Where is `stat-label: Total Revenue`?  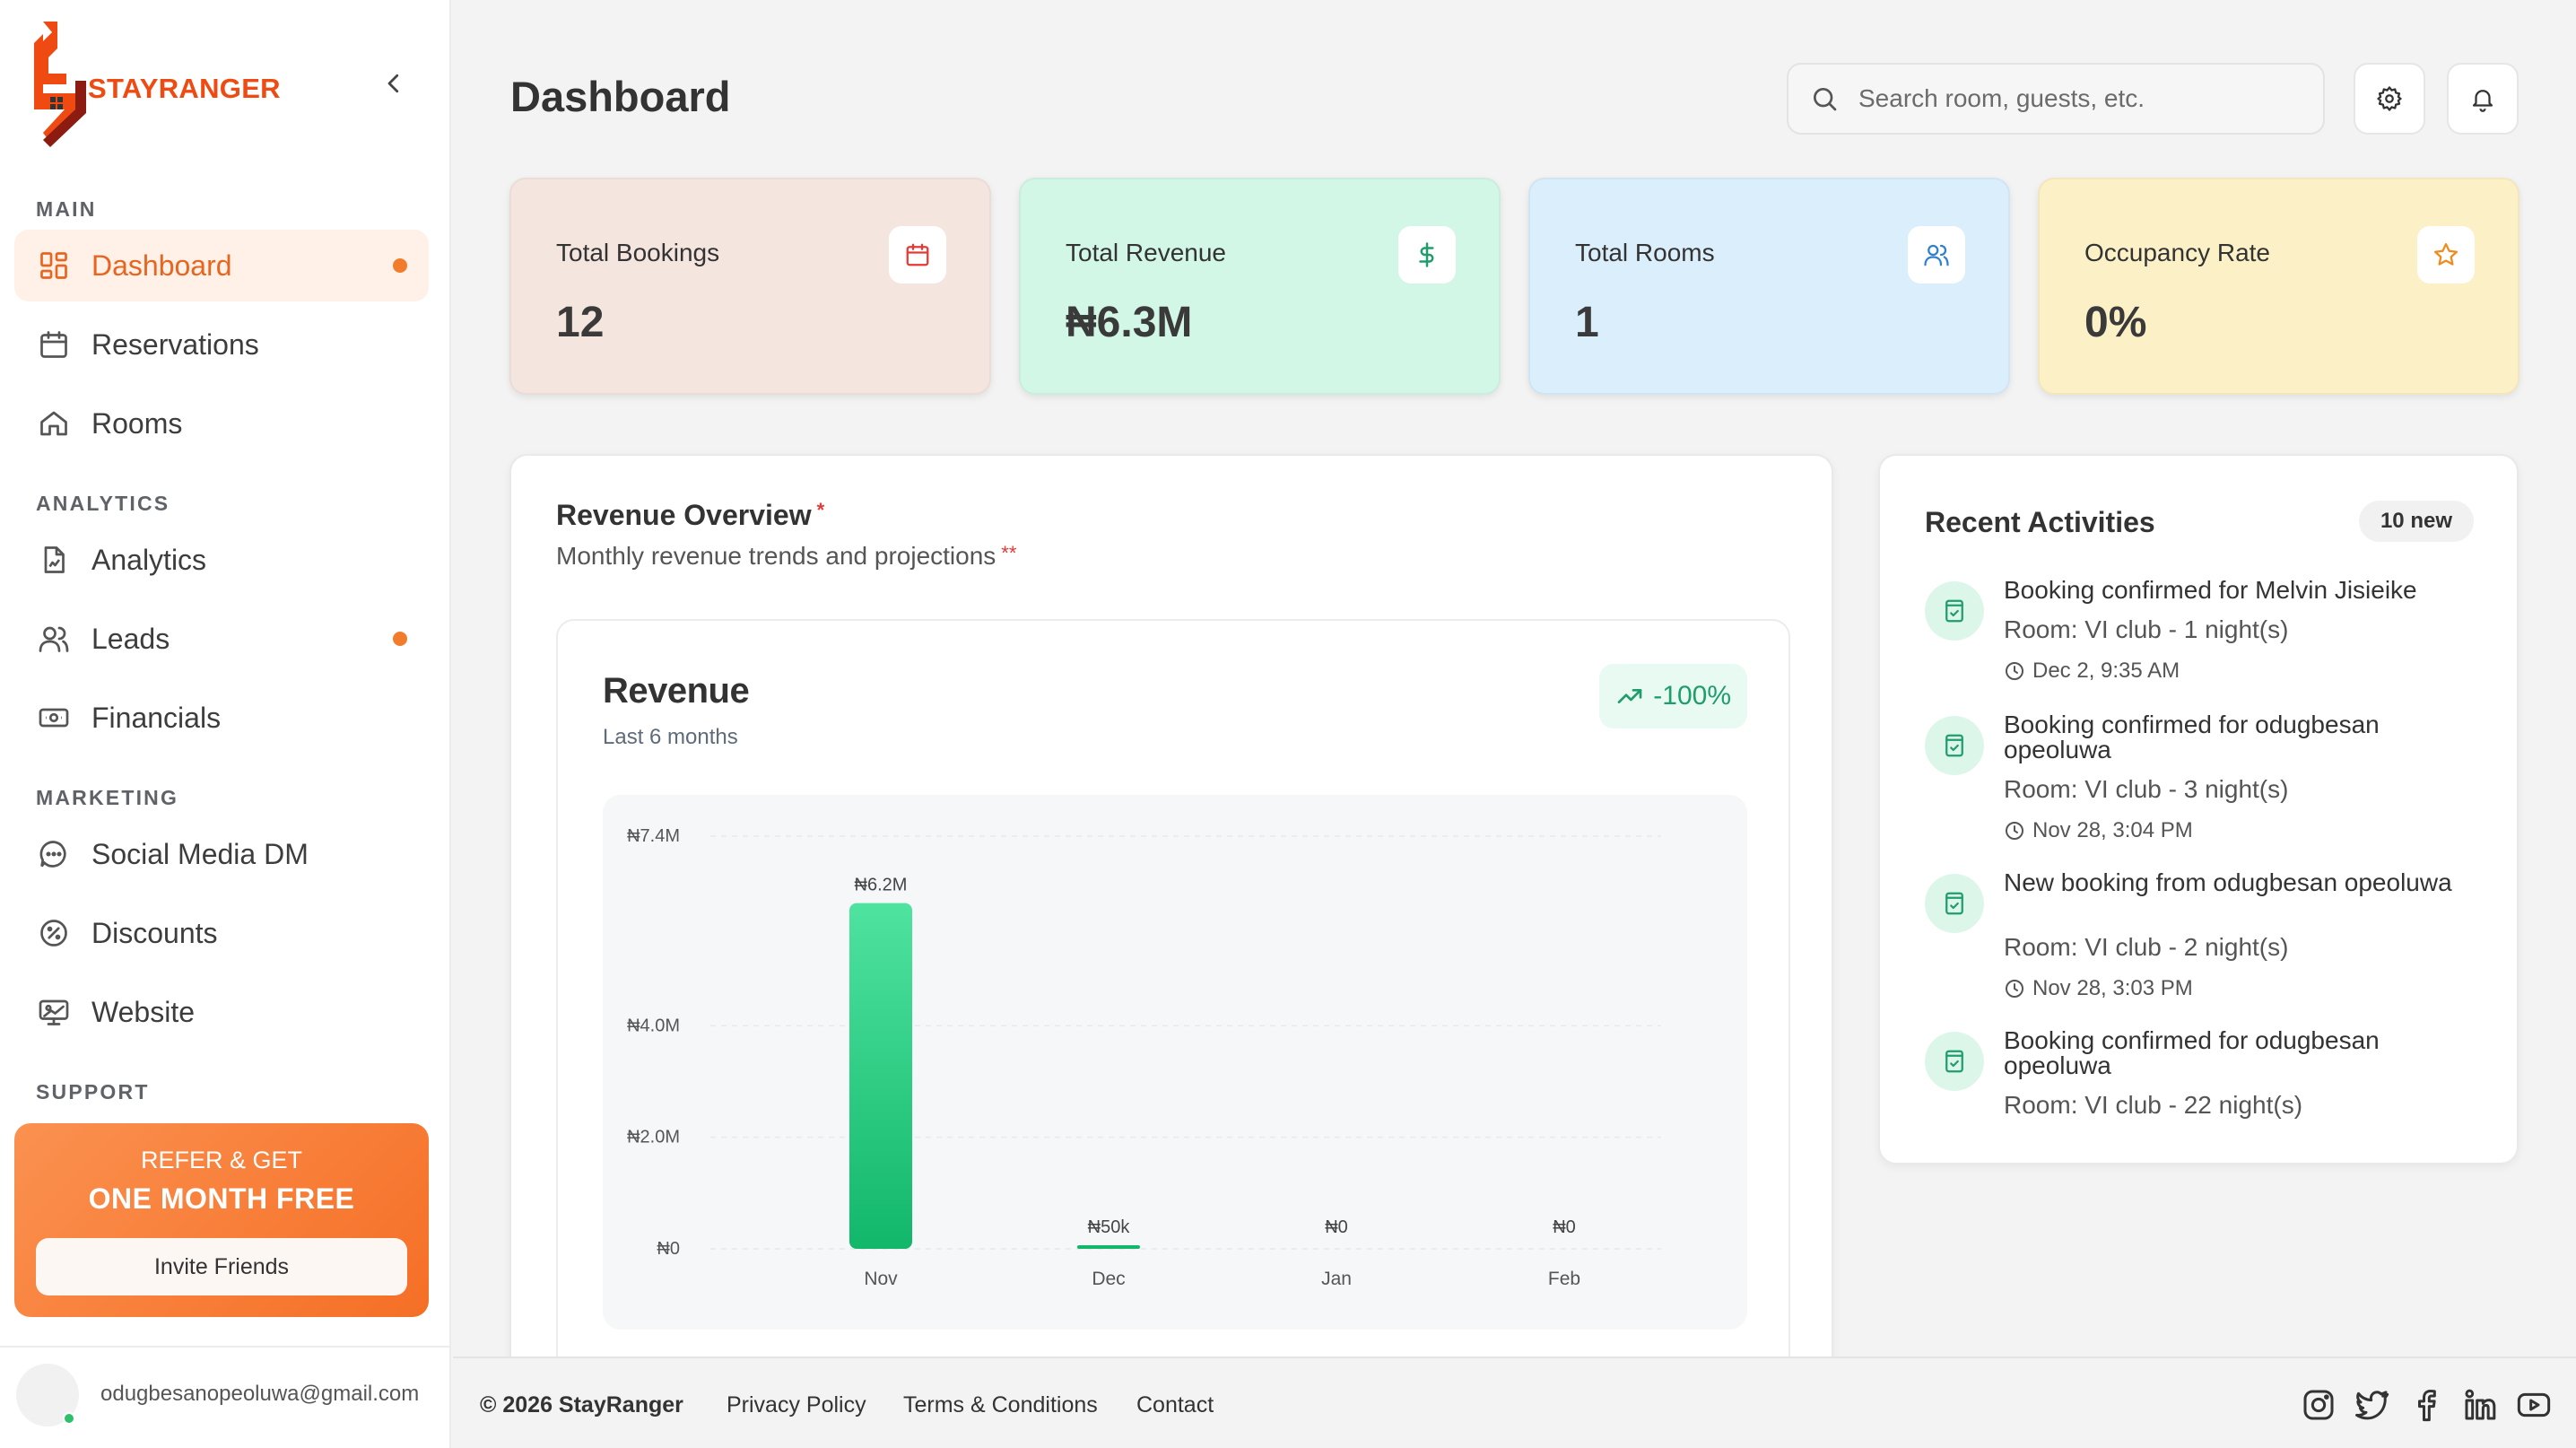 stat-label: Total Revenue is located at coordinates (1146, 253).